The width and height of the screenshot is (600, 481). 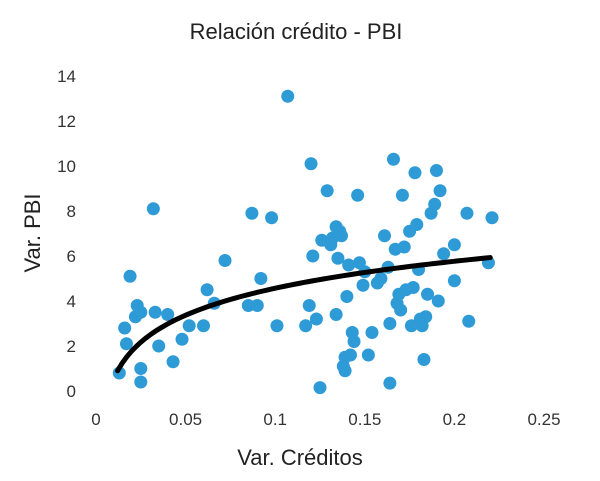 What do you see at coordinates (32, 232) in the screenshot?
I see `y-axis-title: Var. PBI` at bounding box center [32, 232].